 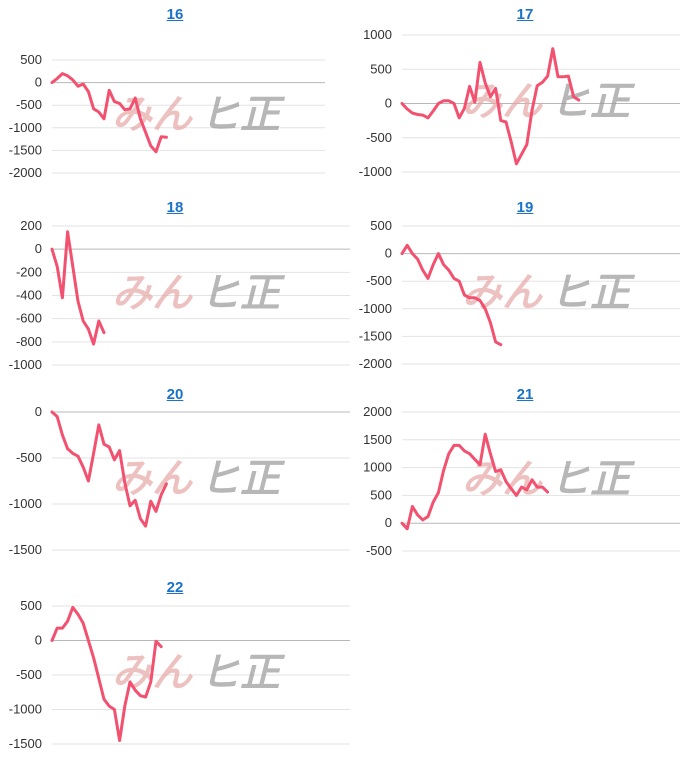 I want to click on y-tick-label: 2000, so click(x=377, y=411).